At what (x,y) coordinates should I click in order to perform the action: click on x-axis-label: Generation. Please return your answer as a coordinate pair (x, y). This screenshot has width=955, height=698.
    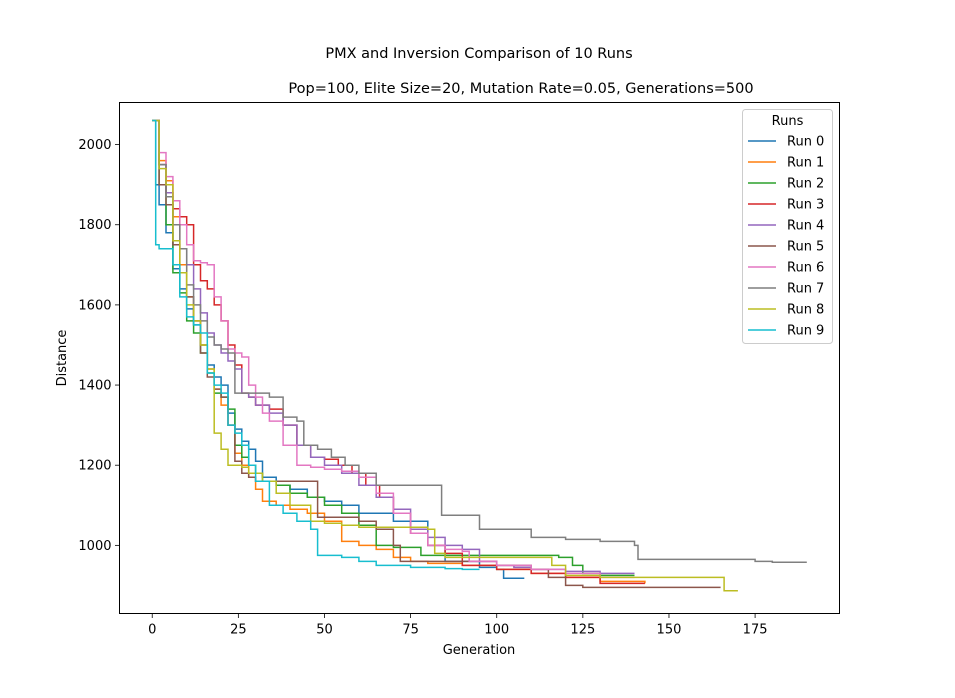
    Looking at the image, I should click on (479, 650).